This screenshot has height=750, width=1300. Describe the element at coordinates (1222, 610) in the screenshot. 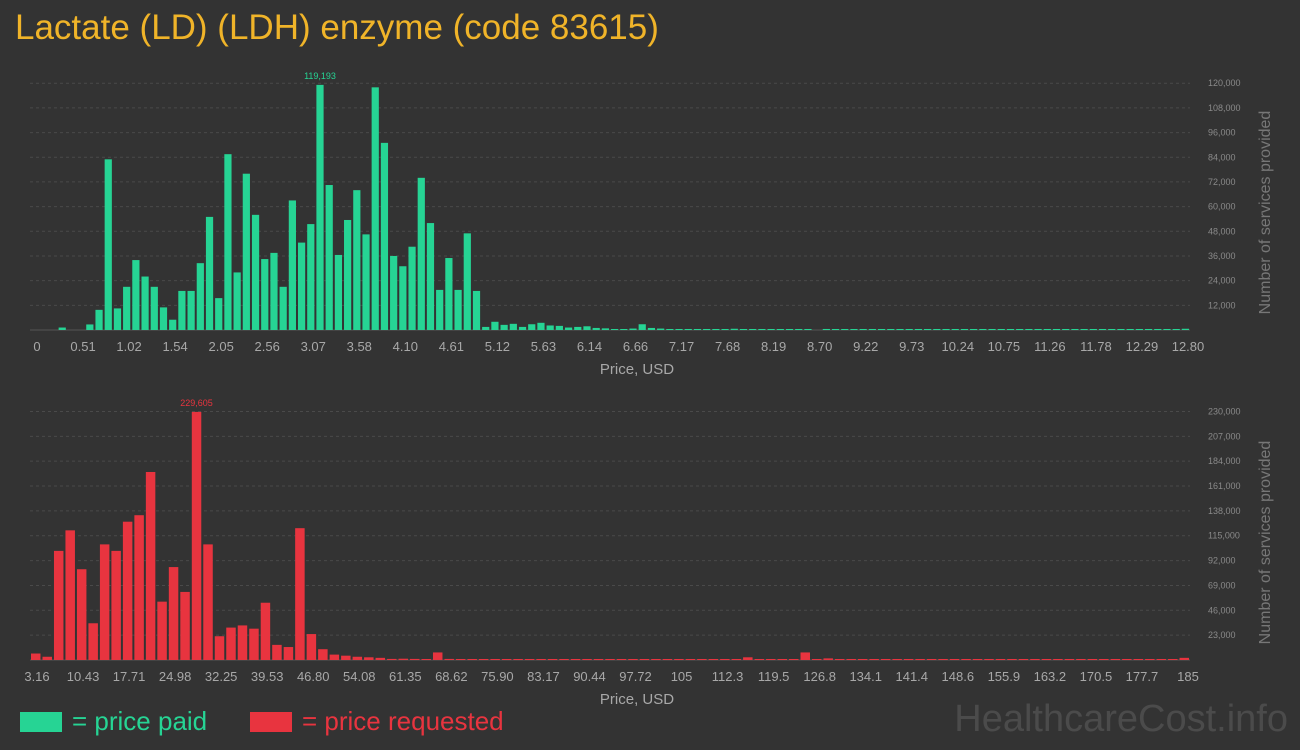

I see `y-tick-label: 46,000` at that location.